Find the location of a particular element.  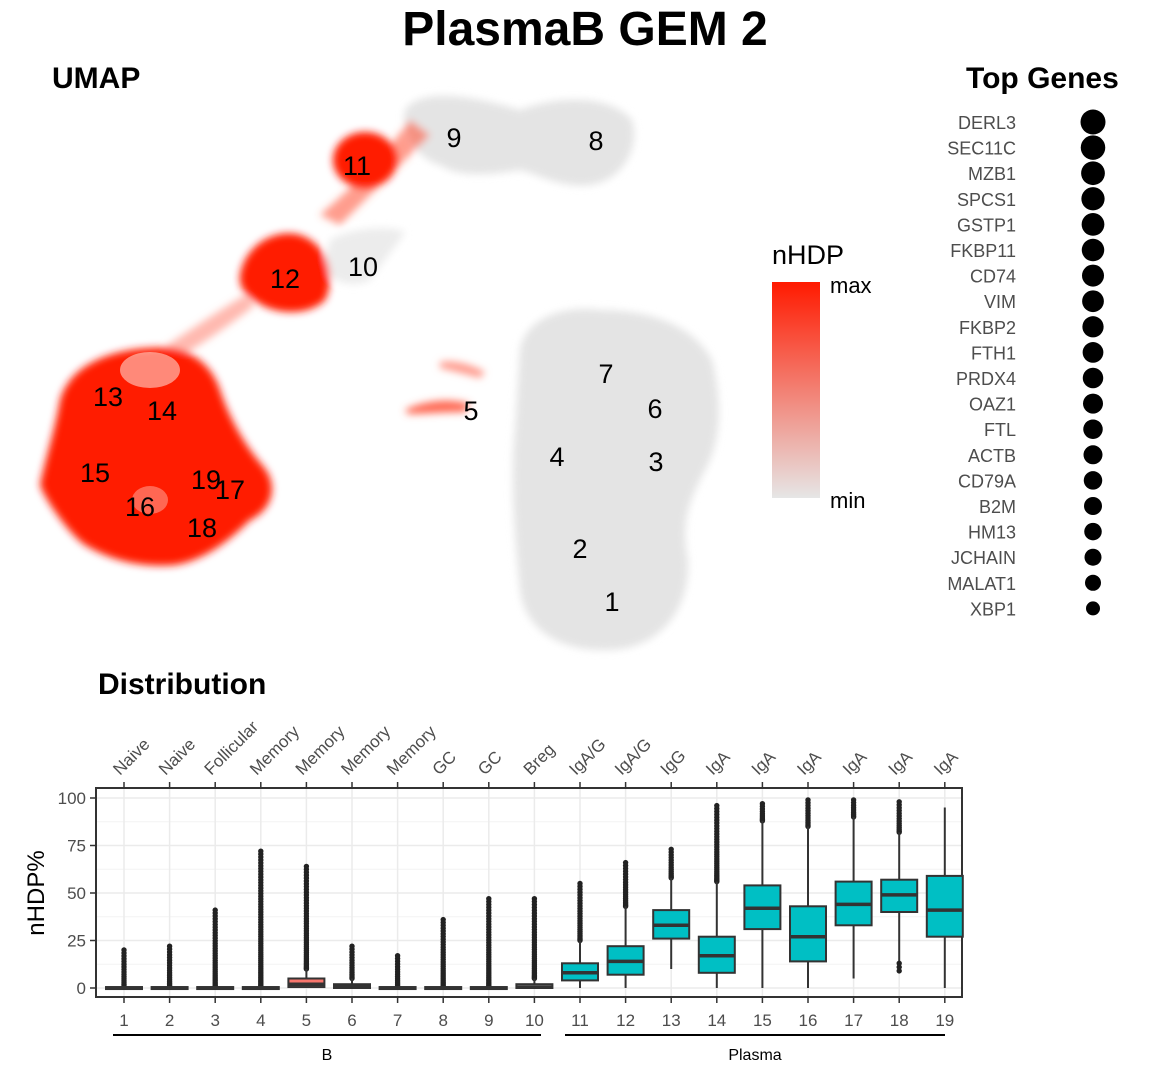

distribution-panel-title: Distribution is located at coordinates (182, 684).